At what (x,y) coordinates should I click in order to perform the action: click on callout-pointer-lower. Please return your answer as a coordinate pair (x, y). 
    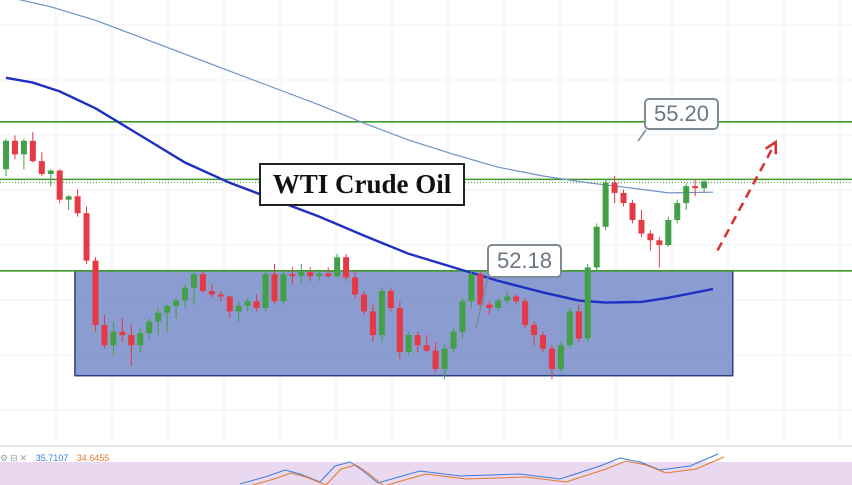
    Looking at the image, I should click on (482, 302).